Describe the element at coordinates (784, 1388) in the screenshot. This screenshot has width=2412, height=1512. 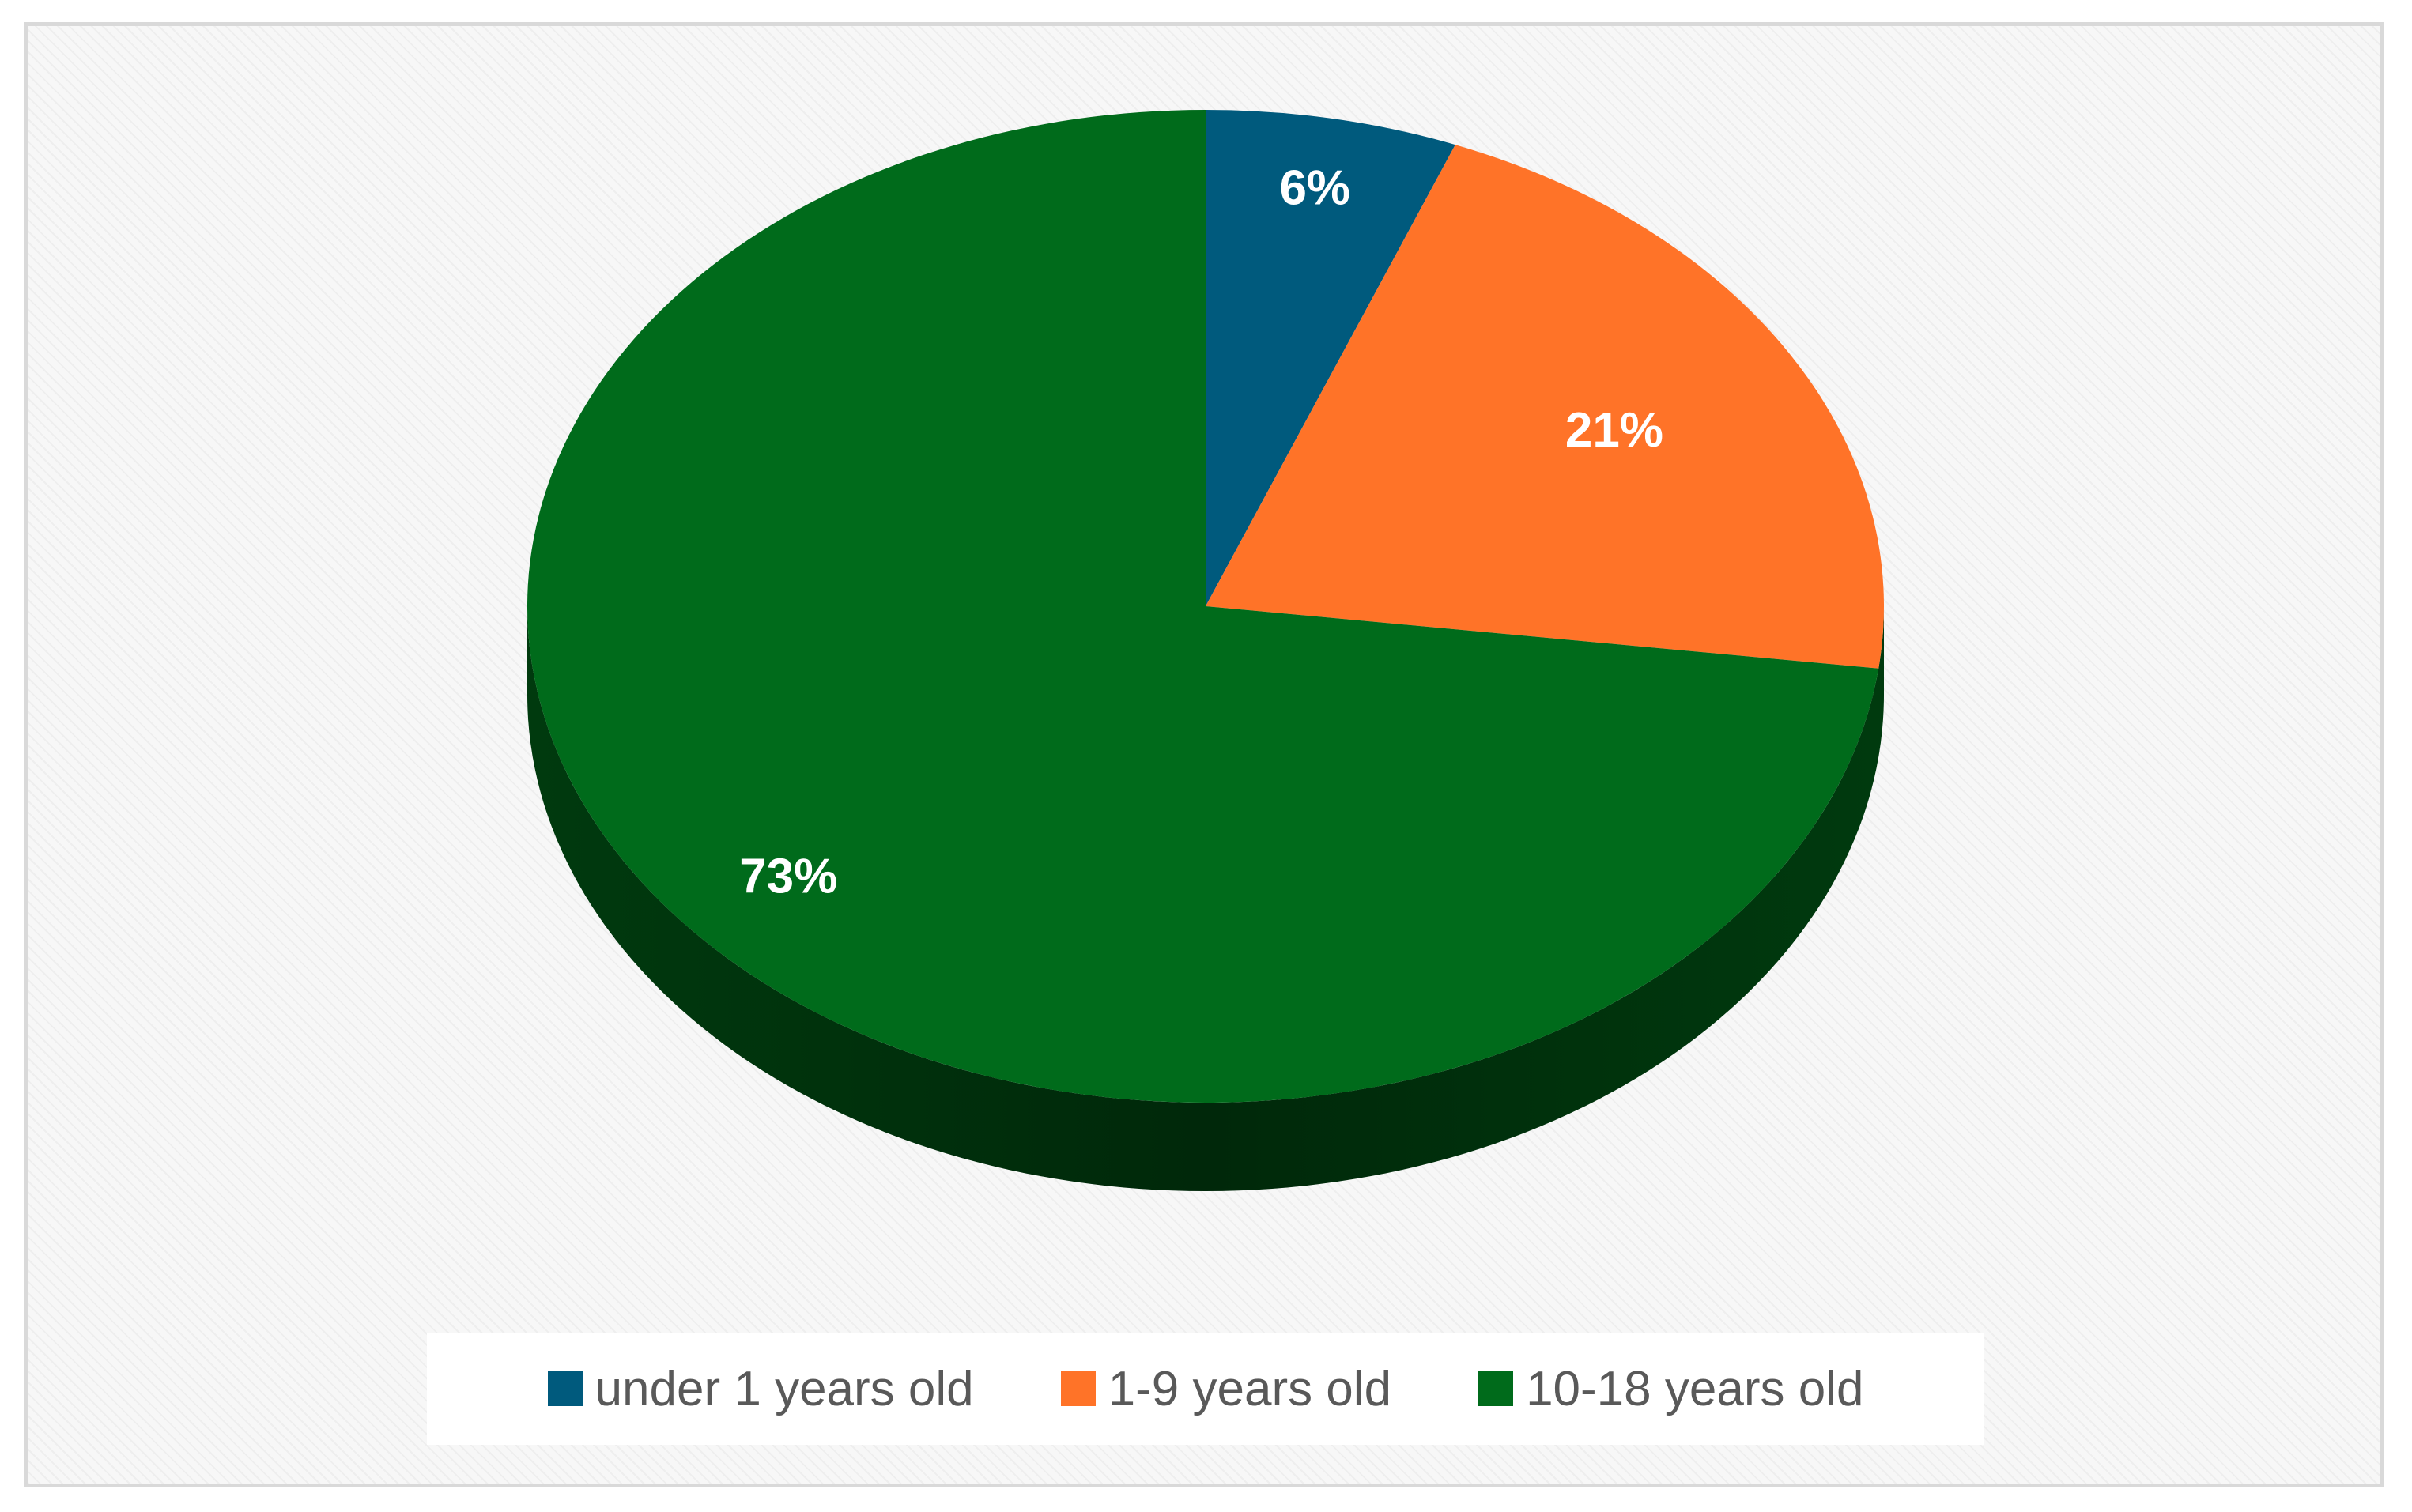
I see `legend-label-under-1: under 1 years old` at that location.